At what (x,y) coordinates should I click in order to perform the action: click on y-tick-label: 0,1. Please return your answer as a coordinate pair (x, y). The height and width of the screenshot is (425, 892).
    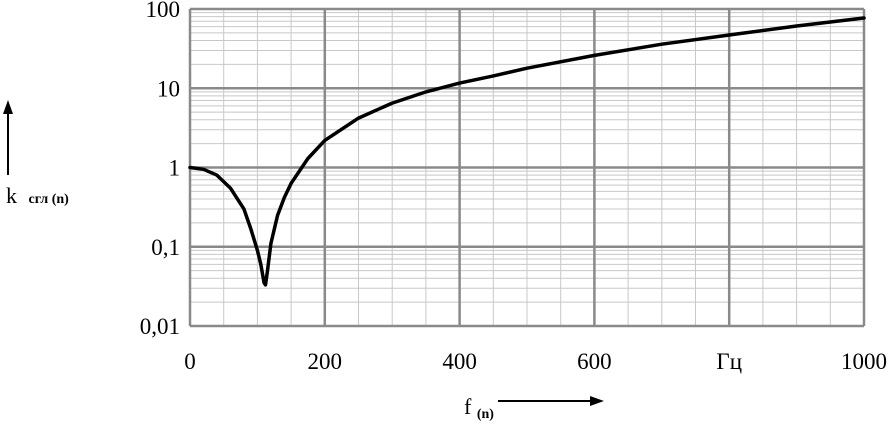
    Looking at the image, I should click on (165, 247).